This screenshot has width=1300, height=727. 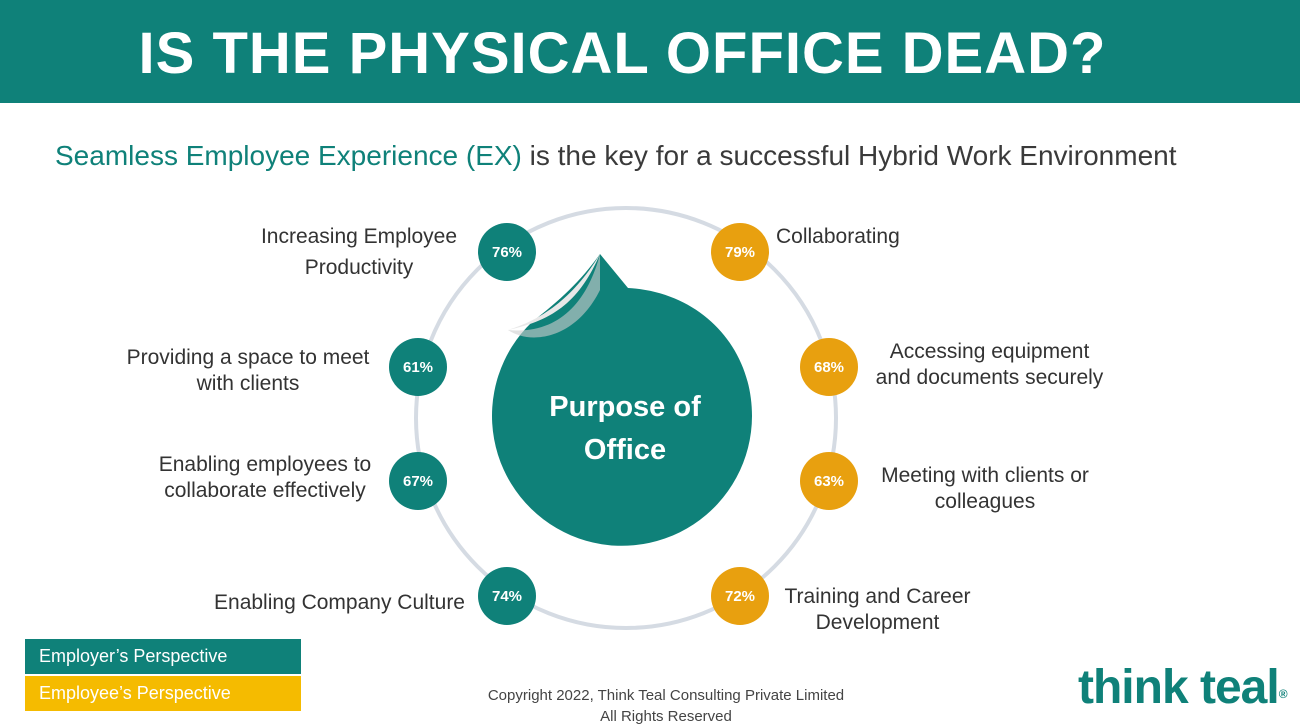 What do you see at coordinates (740, 252) in the screenshot?
I see `badge-employee-collaborating: 79%` at bounding box center [740, 252].